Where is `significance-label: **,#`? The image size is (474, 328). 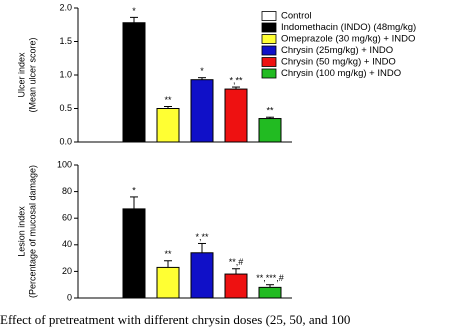 significance-label: **,# is located at coordinates (236, 262).